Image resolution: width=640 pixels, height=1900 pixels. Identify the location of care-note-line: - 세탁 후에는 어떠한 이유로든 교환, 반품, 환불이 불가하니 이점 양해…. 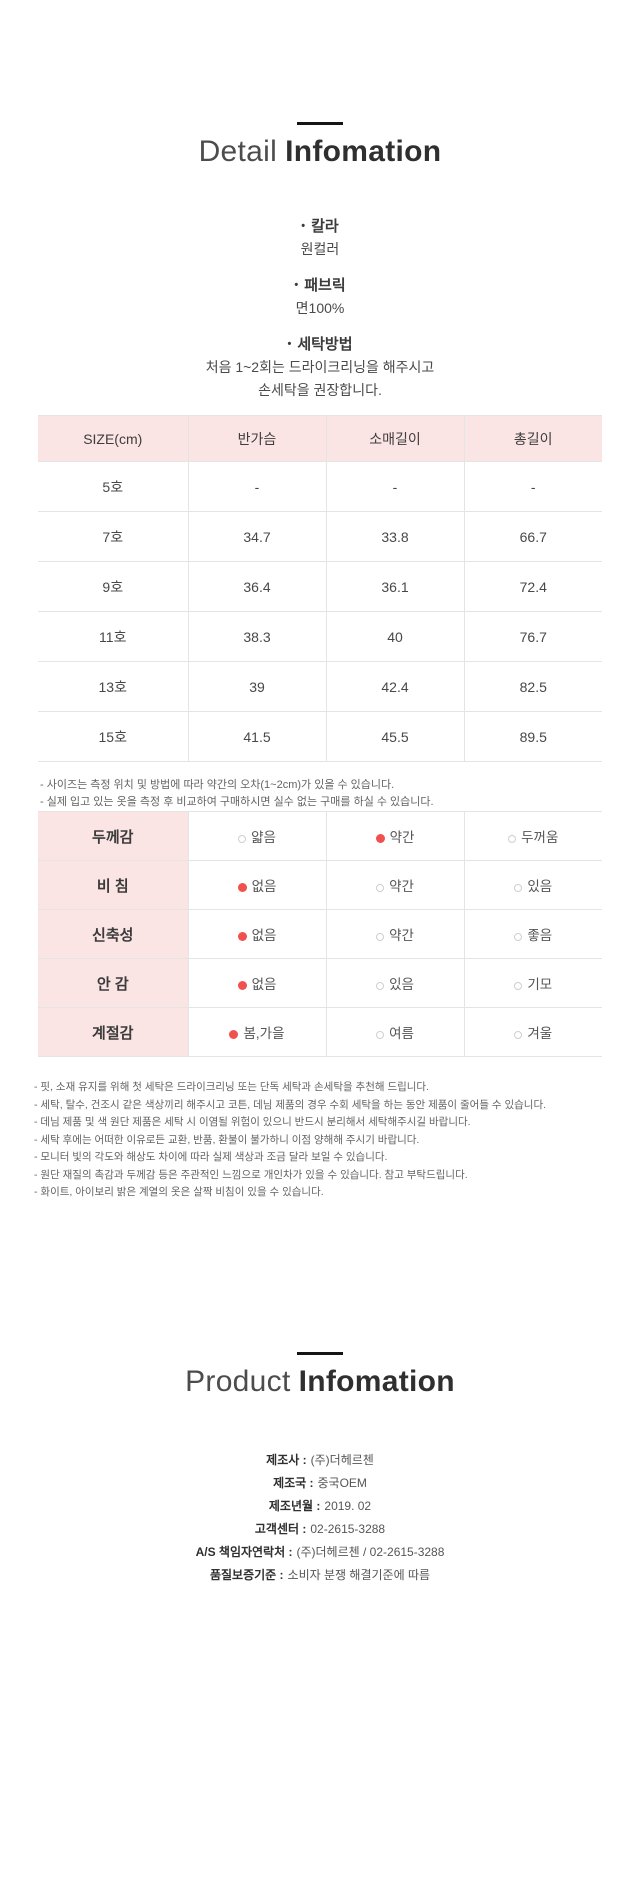
(227, 1139).